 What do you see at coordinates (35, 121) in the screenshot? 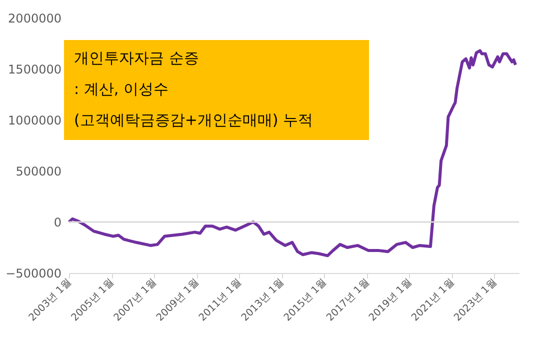
I see `y-tick-label: 1000000` at bounding box center [35, 121].